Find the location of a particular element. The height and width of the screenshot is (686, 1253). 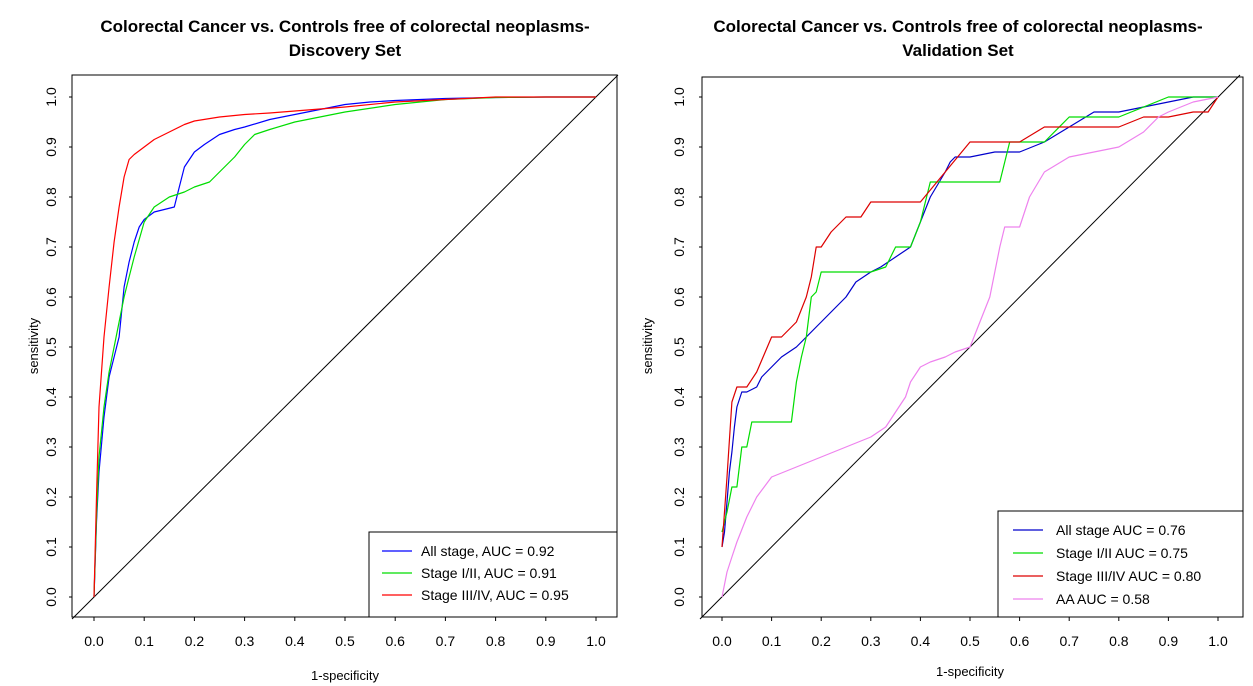

legend-label-stage-3-4: Stage III/IV, AUC = 0.95 is located at coordinates (495, 595).